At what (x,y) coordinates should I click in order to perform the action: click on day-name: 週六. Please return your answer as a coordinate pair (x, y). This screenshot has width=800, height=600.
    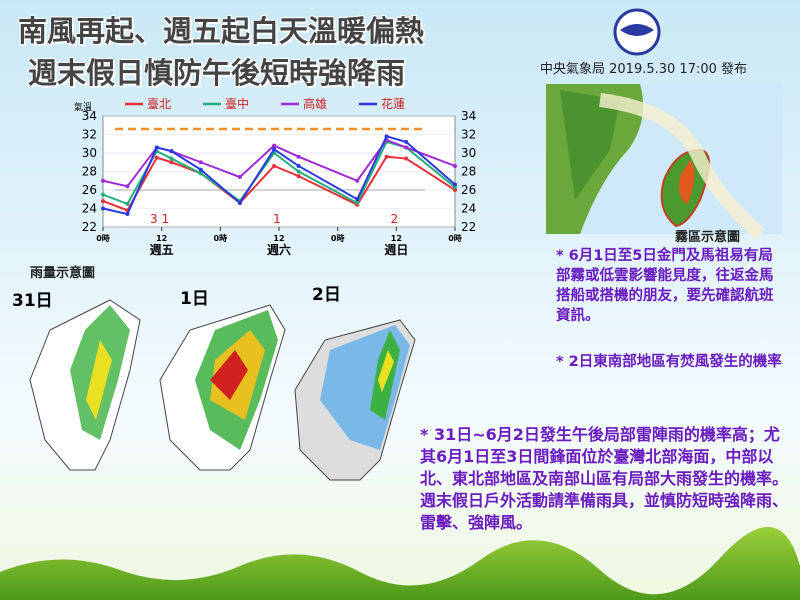
    Looking at the image, I should click on (279, 249).